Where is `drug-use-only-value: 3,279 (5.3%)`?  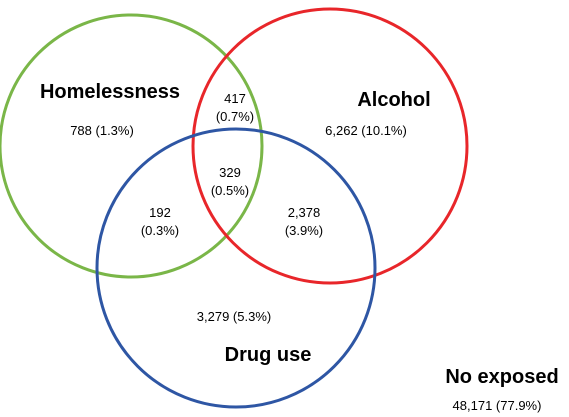 drug-use-only-value: 3,279 (5.3%) is located at coordinates (234, 316).